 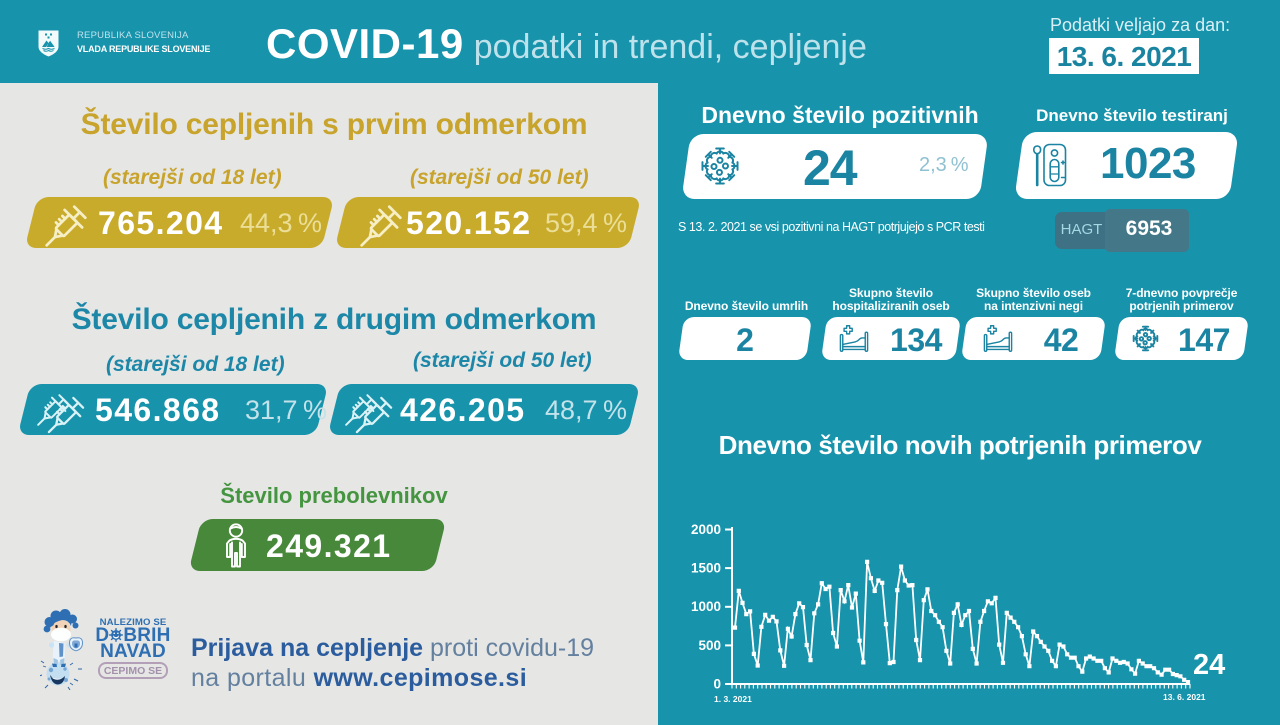 I want to click on svg-text: 1500, so click(x=706, y=568).